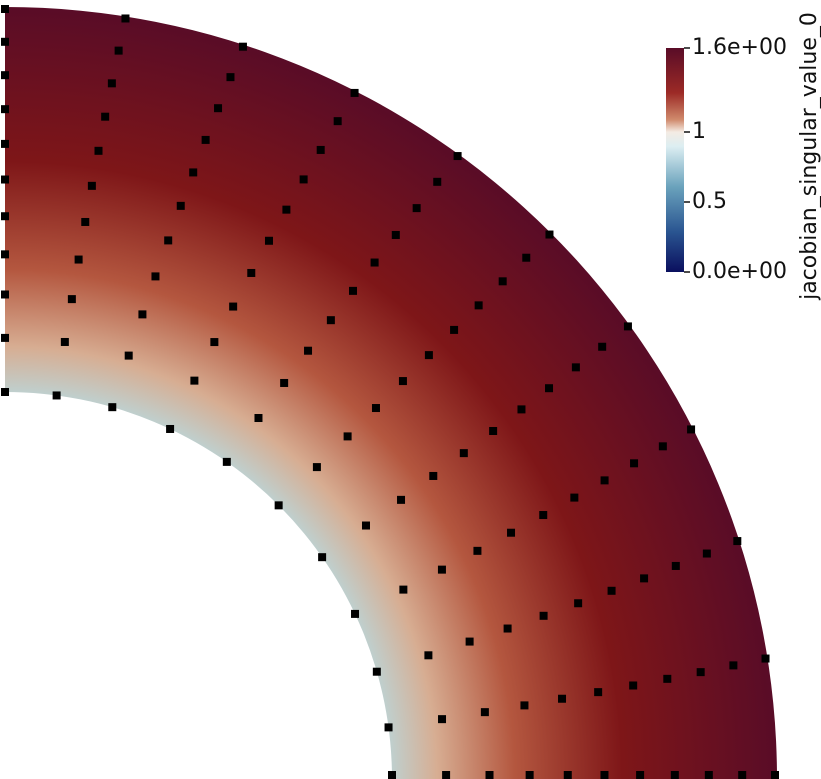 The width and height of the screenshot is (821, 779). What do you see at coordinates (739, 47) in the screenshot?
I see `colorbar-tick-label: 1.6e+00` at bounding box center [739, 47].